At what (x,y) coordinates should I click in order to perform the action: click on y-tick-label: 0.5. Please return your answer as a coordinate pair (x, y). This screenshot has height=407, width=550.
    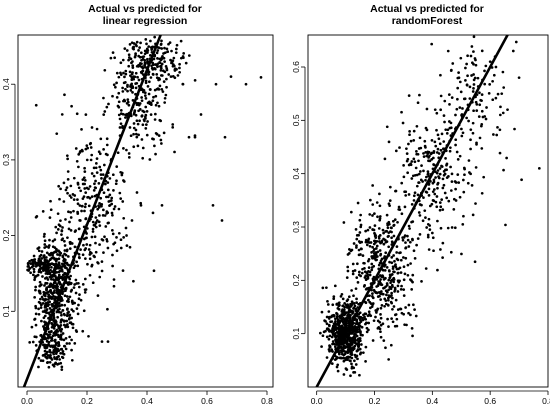
    Looking at the image, I should click on (296, 120).